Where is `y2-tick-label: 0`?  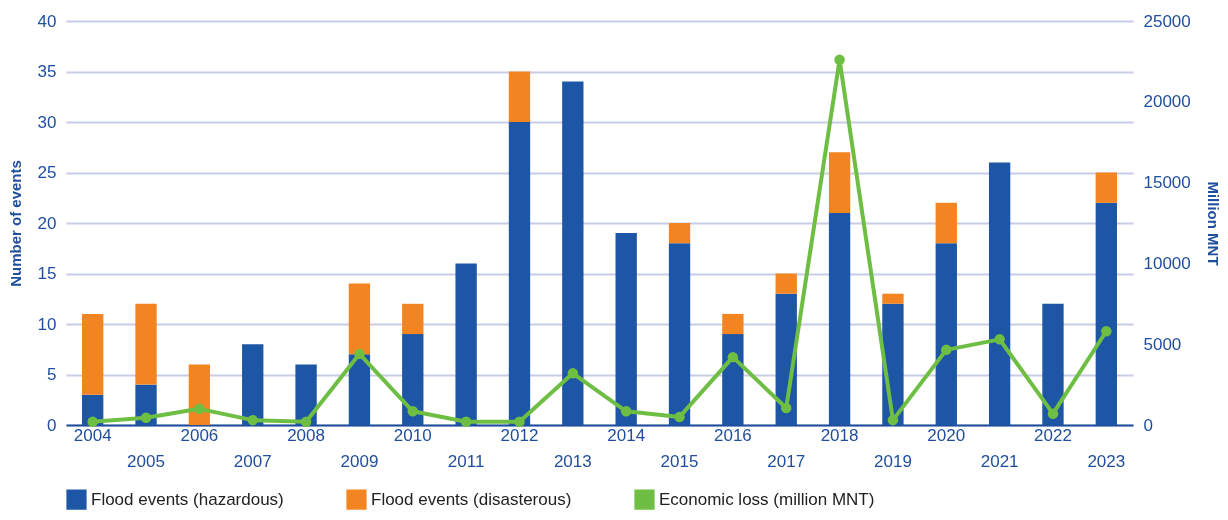
y2-tick-label: 0 is located at coordinates (1148, 425).